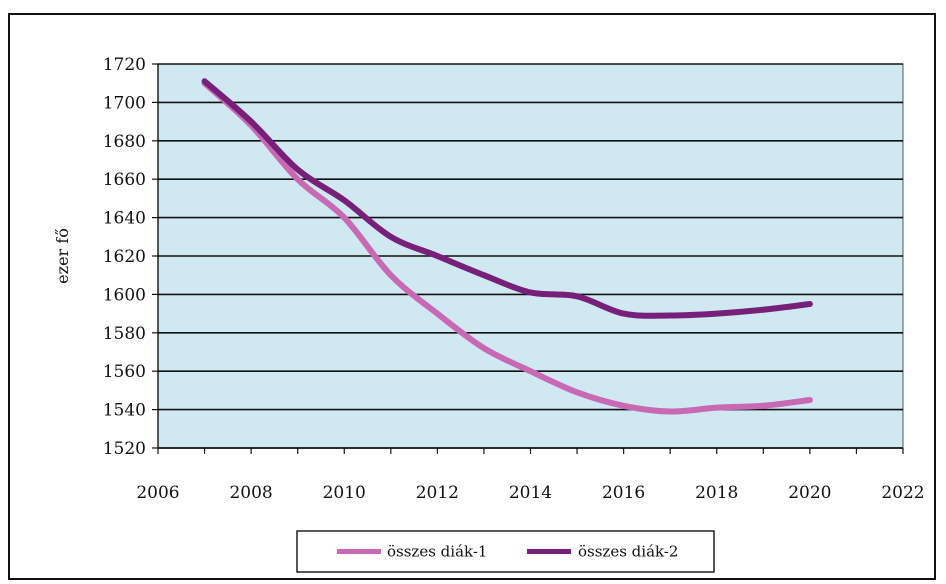 The height and width of the screenshot is (584, 946). Describe the element at coordinates (124, 219) in the screenshot. I see `y-tick-label: 1640` at that location.